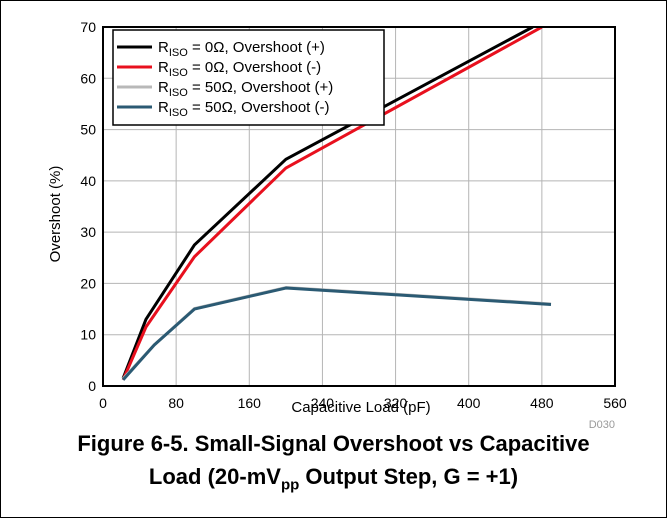 This screenshot has width=667, height=518. I want to click on legend-label-1: RISO = 0Ω, Overshoot (+), so click(241, 49).